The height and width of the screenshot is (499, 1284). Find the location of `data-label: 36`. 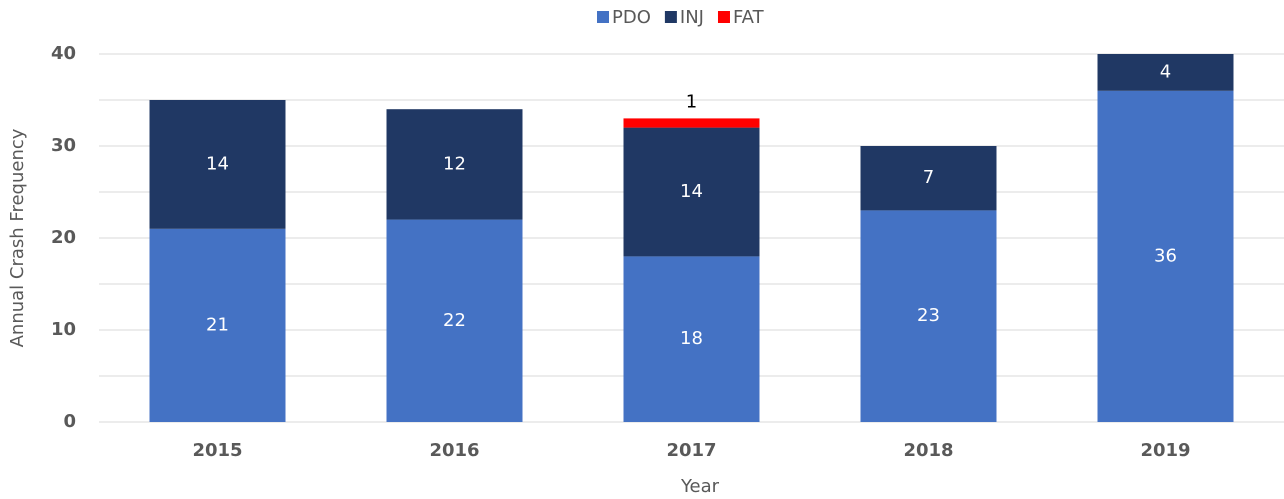

data-label: 36 is located at coordinates (1165, 255).